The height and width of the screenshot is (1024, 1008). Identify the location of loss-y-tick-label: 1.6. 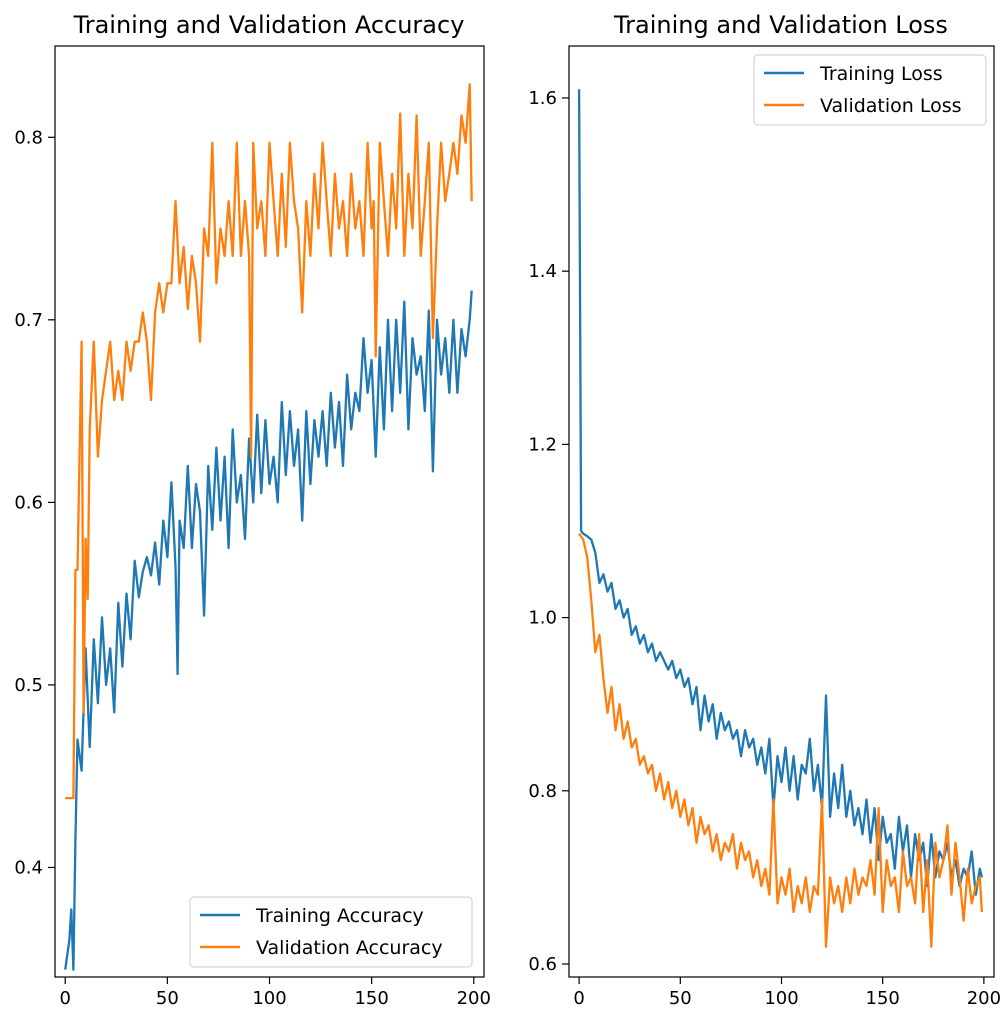
(542, 98).